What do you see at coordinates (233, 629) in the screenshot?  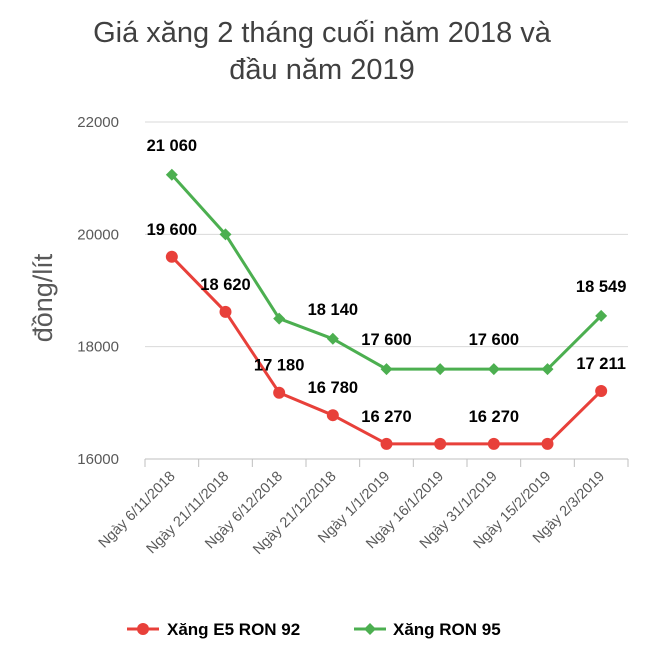 I see `legend-label: Xăng E5 RON 92` at bounding box center [233, 629].